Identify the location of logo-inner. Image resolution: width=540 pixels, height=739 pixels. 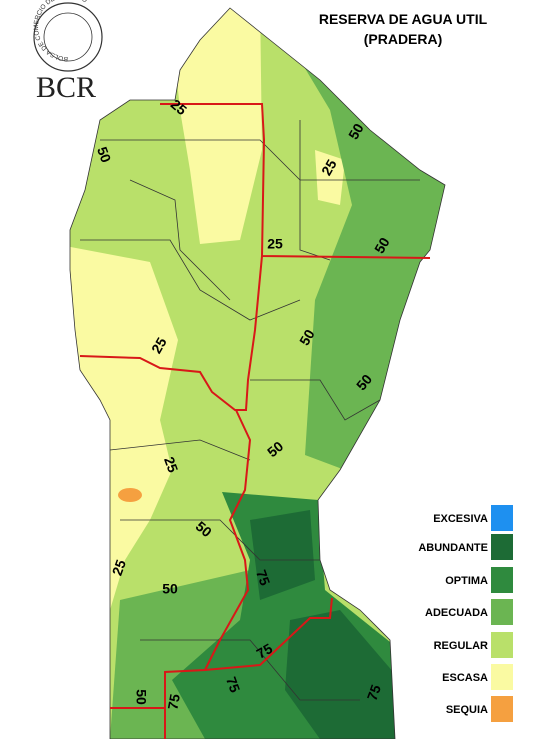
(68, 37).